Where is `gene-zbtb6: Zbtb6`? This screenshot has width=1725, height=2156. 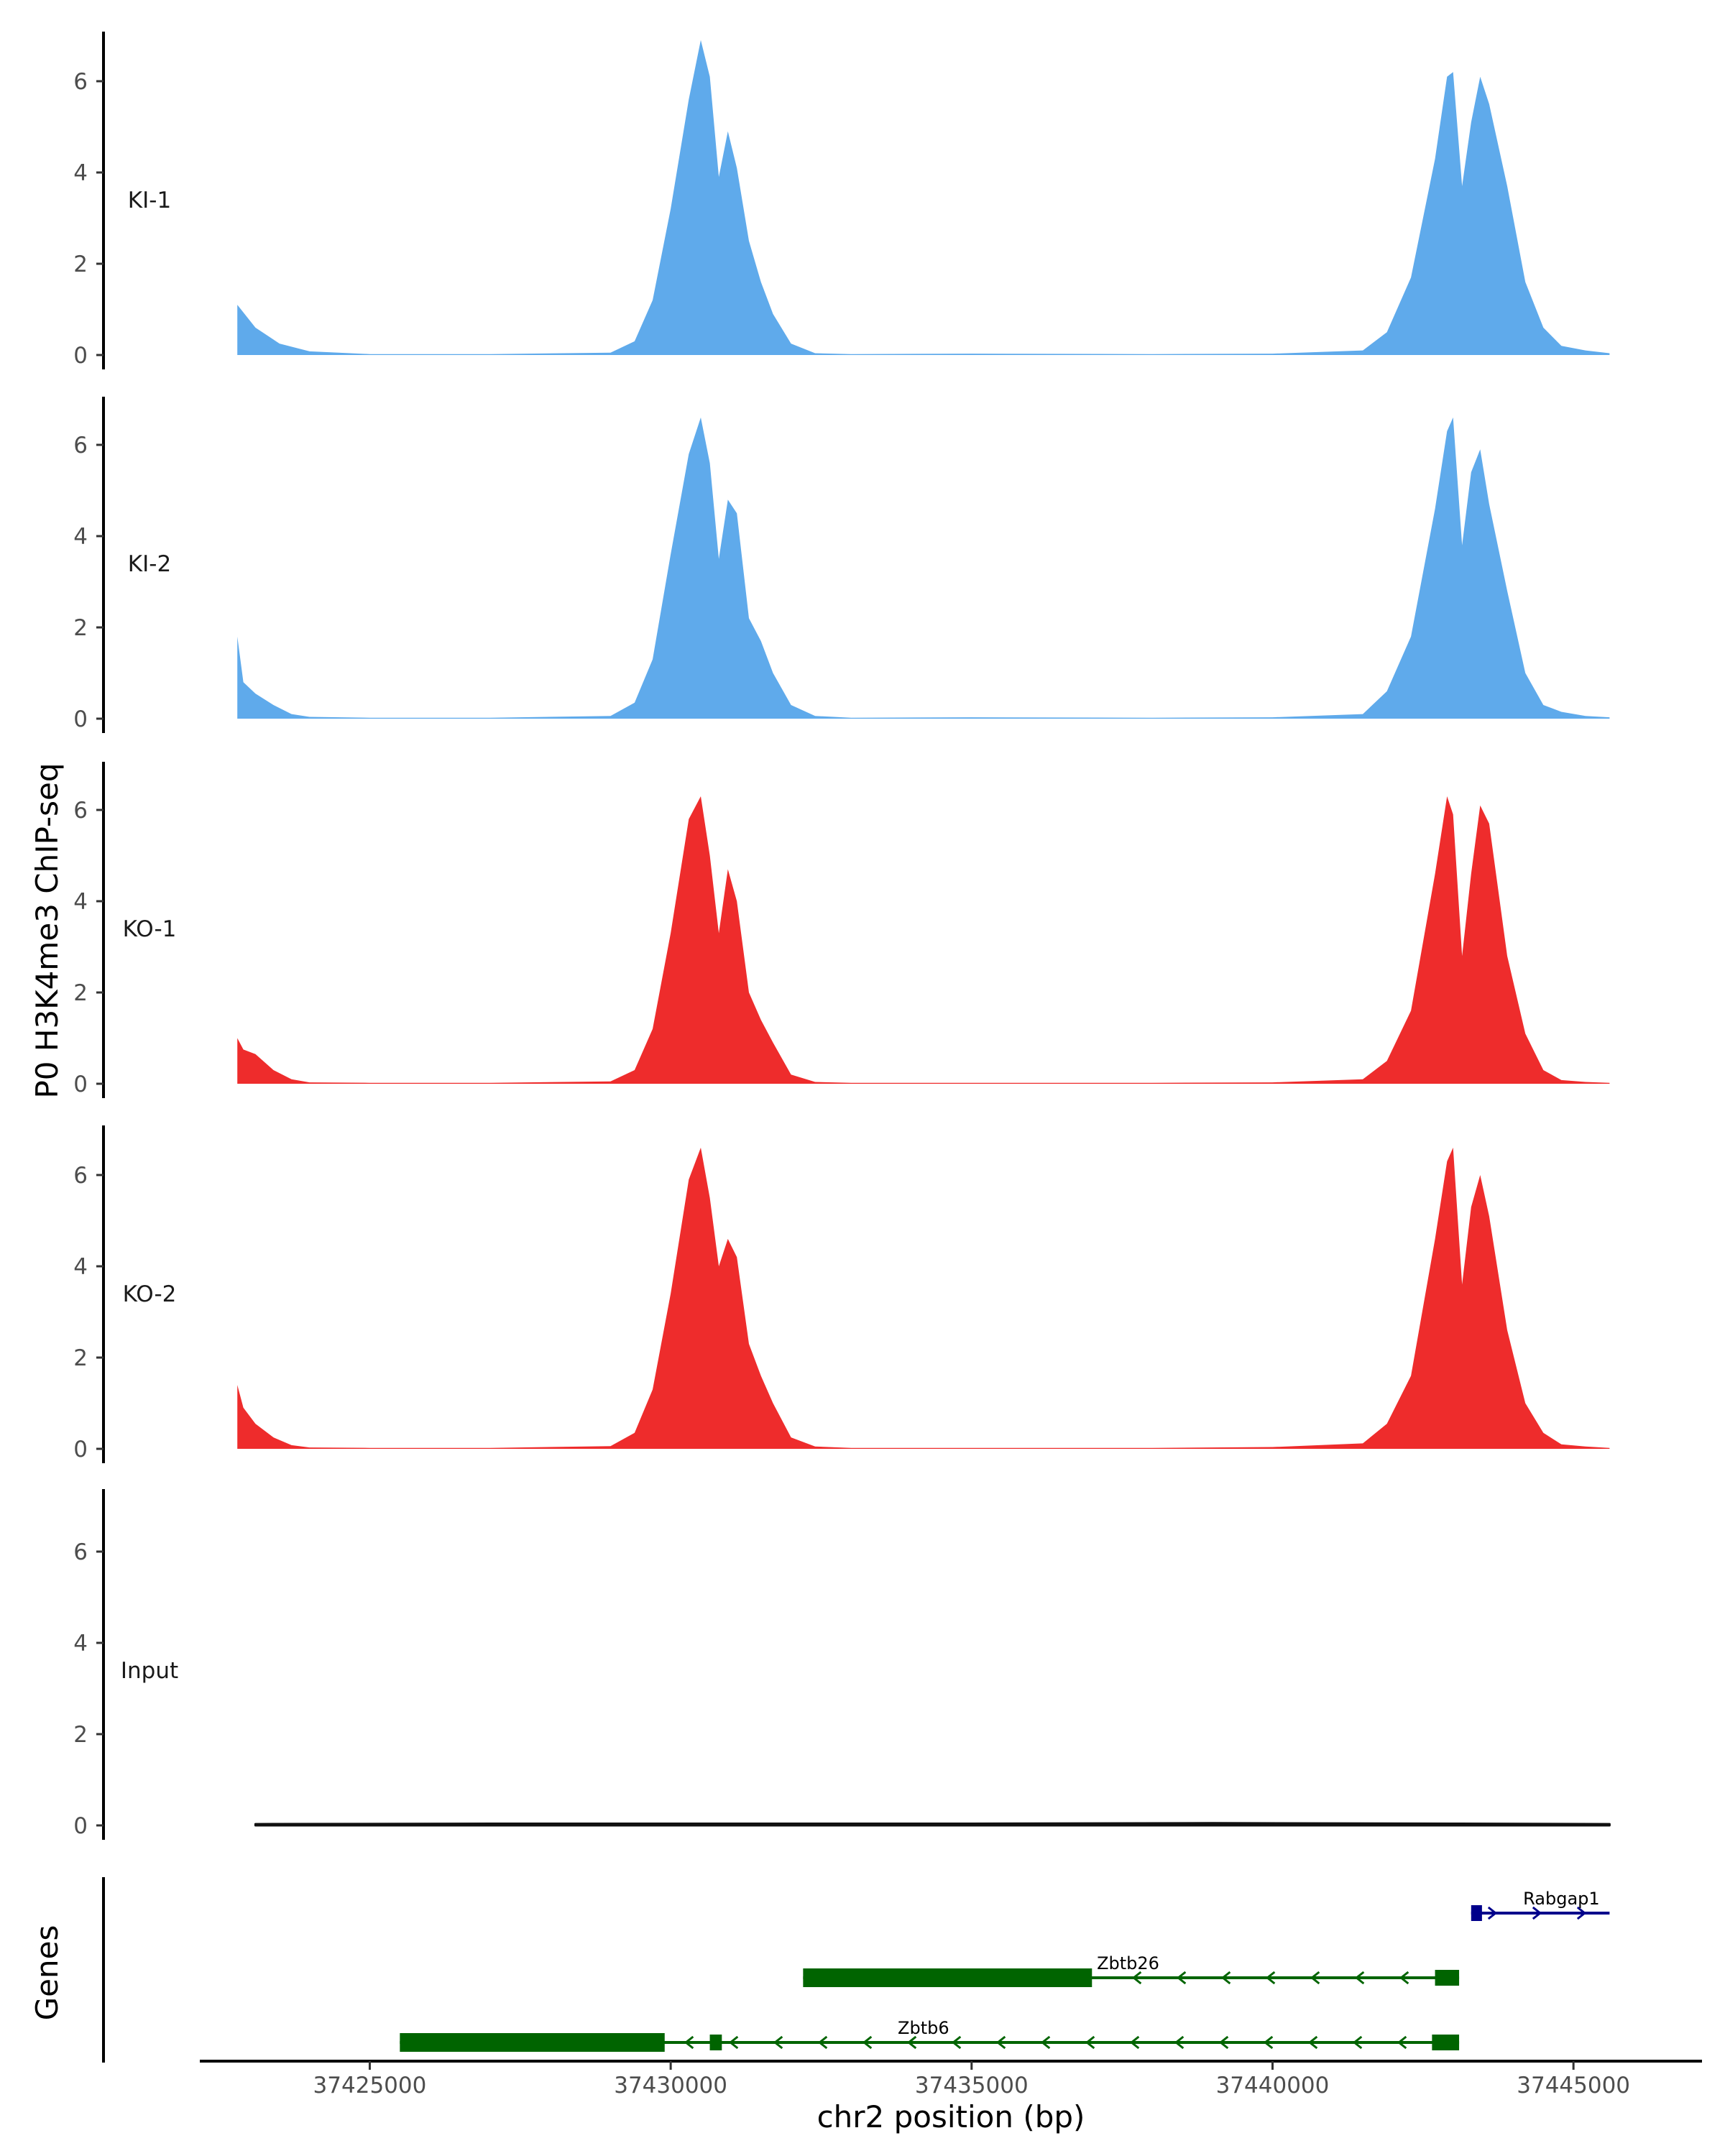 gene-zbtb6: Zbtb6 is located at coordinates (930, 2035).